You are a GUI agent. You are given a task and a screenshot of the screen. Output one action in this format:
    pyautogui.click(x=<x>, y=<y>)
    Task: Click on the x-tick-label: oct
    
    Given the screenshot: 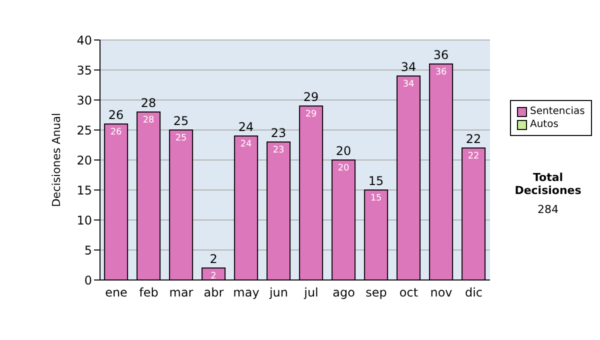 What is the action you would take?
    pyautogui.click(x=408, y=293)
    